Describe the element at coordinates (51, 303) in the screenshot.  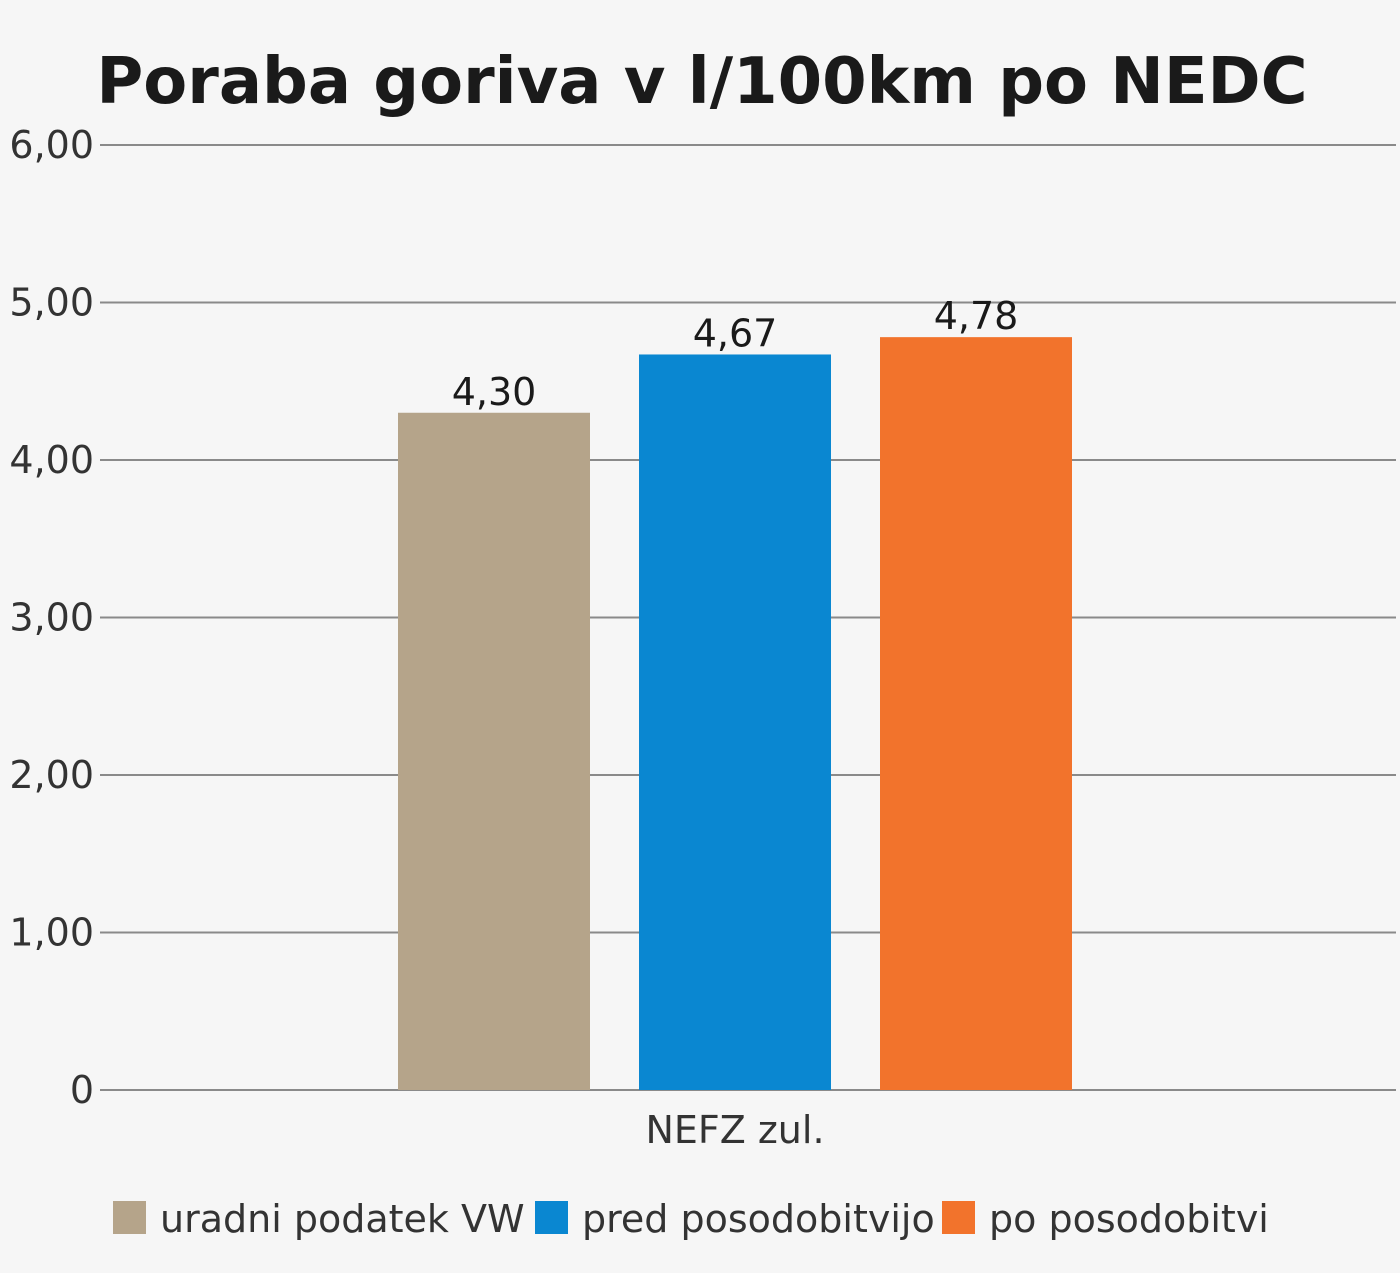
I see `y-tick-label: 5,00` at that location.